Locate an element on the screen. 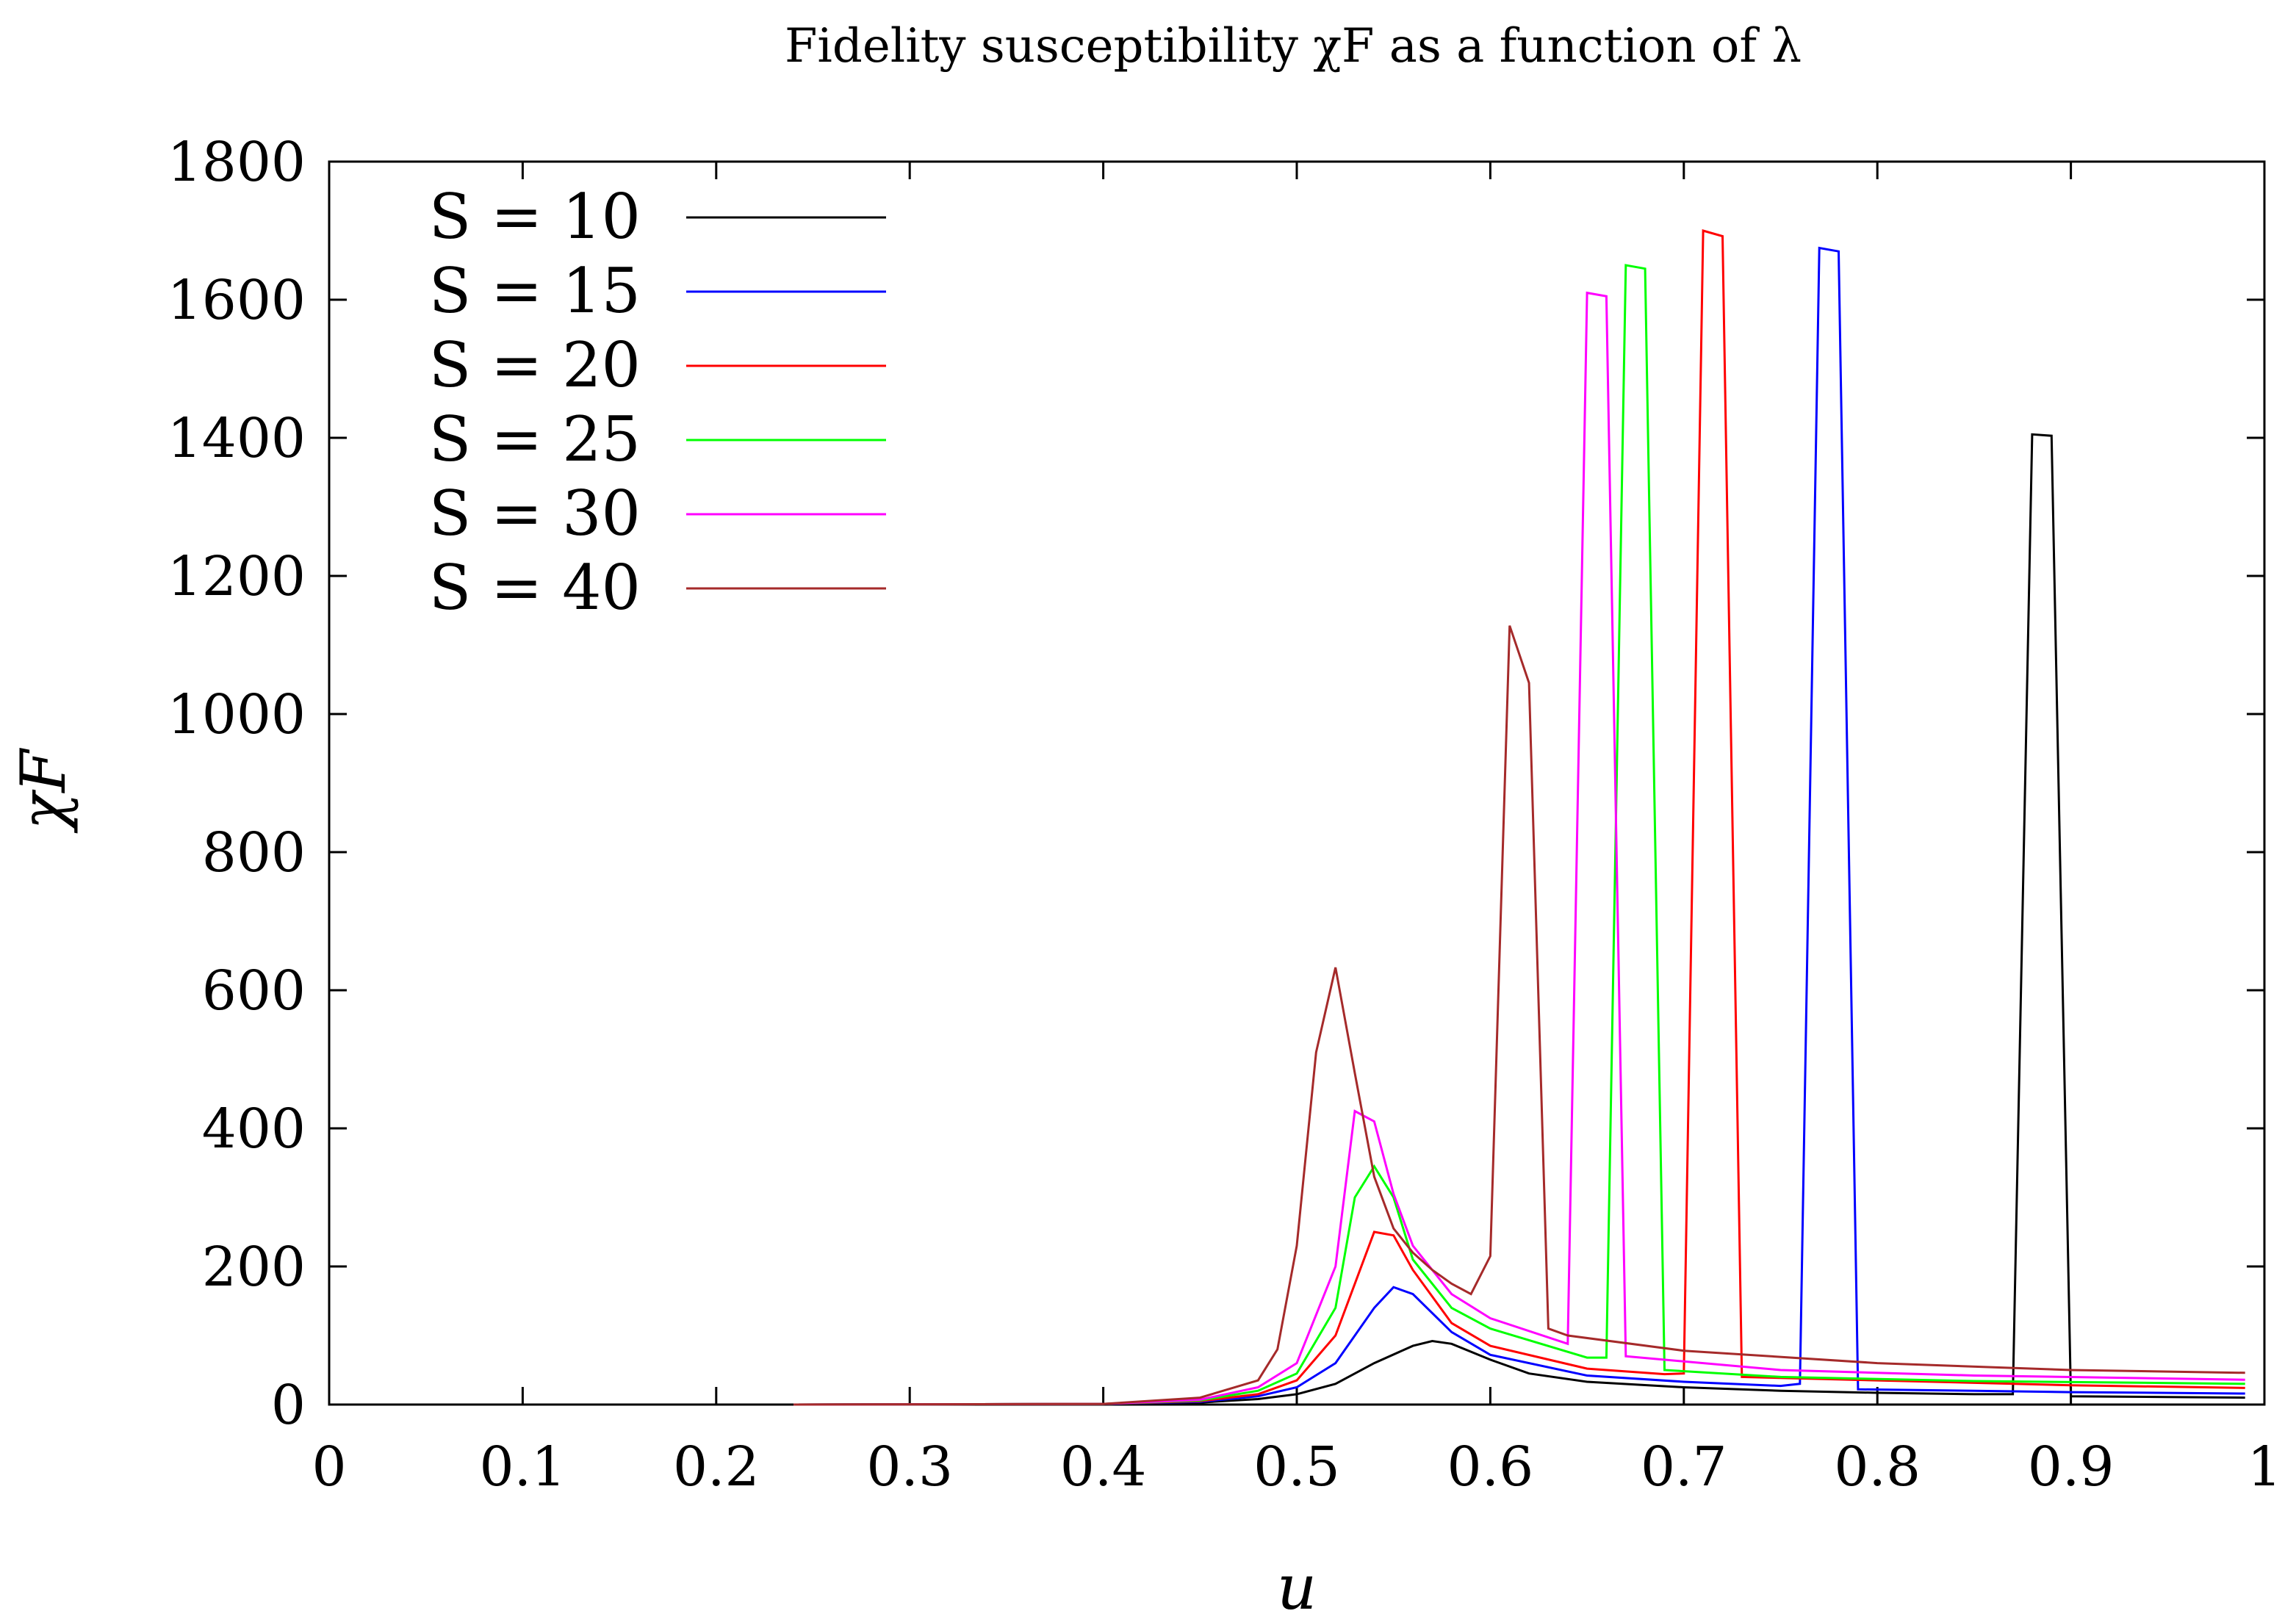 Image resolution: width=2296 pixels, height=1622 pixels. legend: S = 10S = 15S = 20S = 25S = 30S = 40 is located at coordinates (657, 402).